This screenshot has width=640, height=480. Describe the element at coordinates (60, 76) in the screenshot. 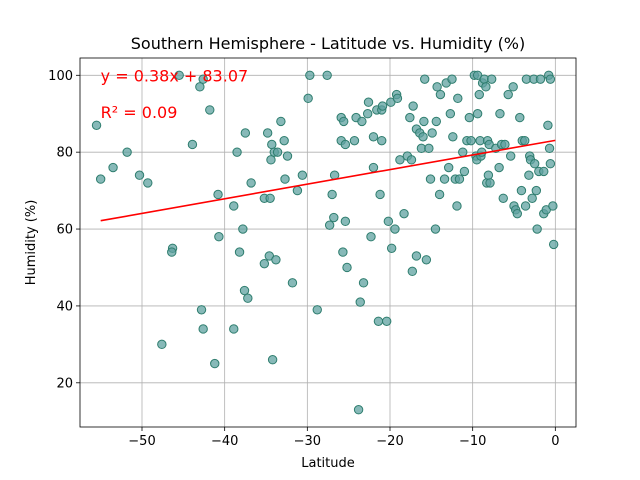

I see `y-tick-label: 100` at that location.